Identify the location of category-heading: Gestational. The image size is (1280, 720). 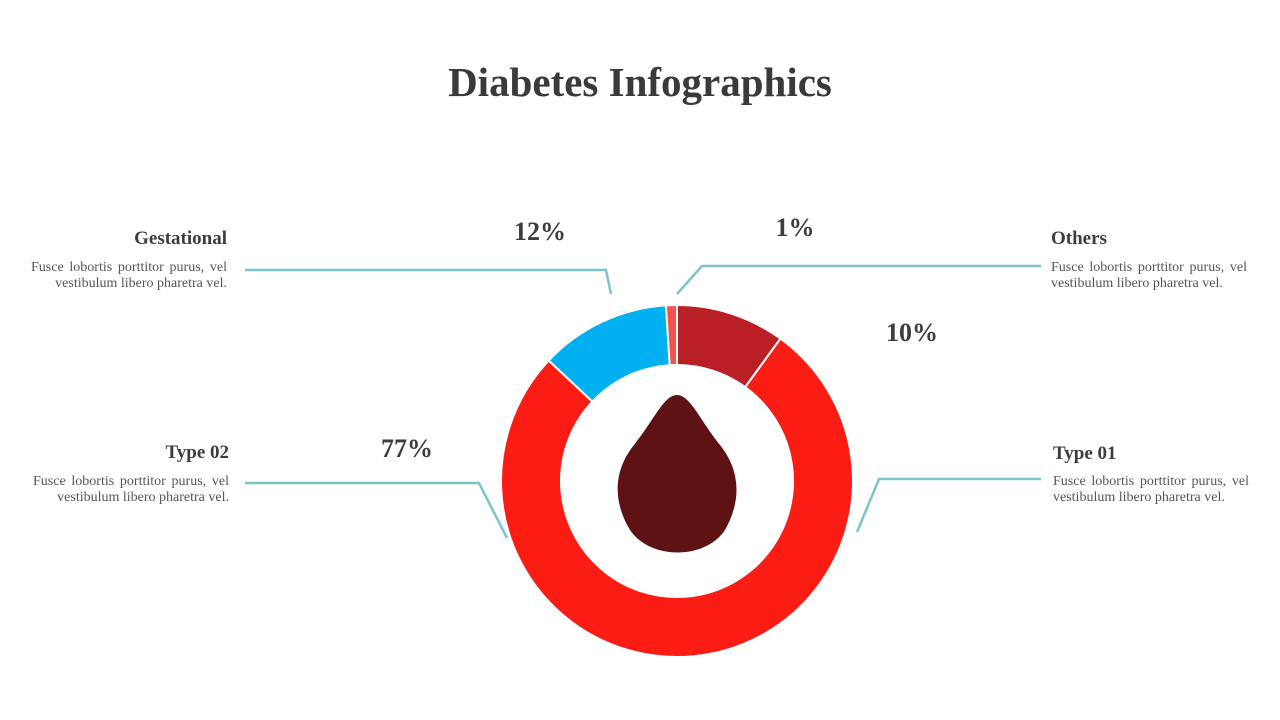
(180, 238).